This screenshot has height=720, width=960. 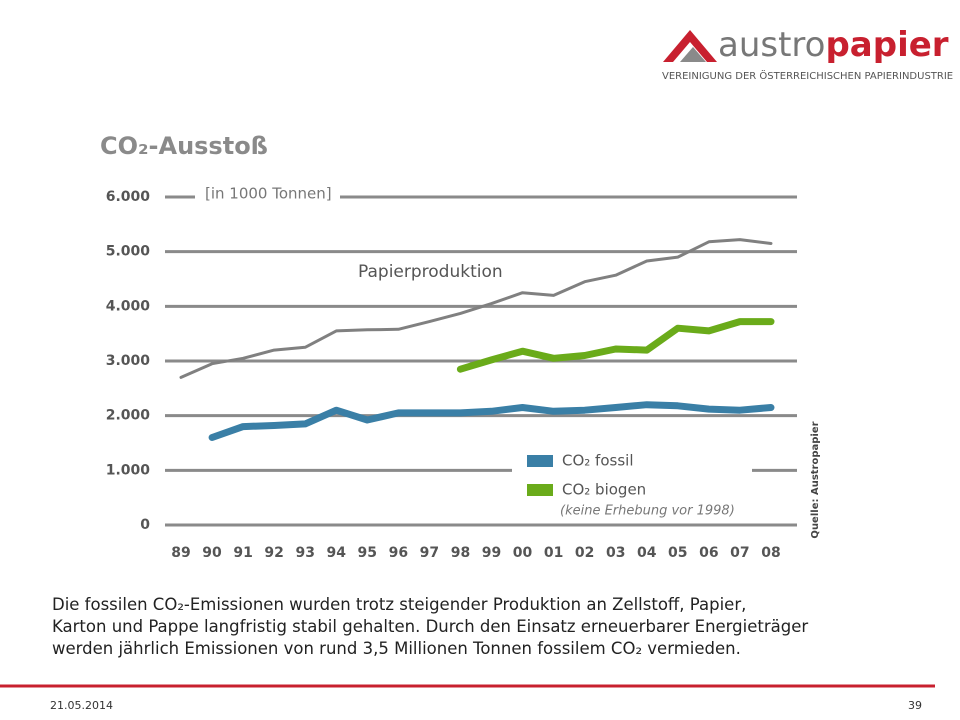 I want to click on legend-label: CO₂ biogen, so click(x=604, y=490).